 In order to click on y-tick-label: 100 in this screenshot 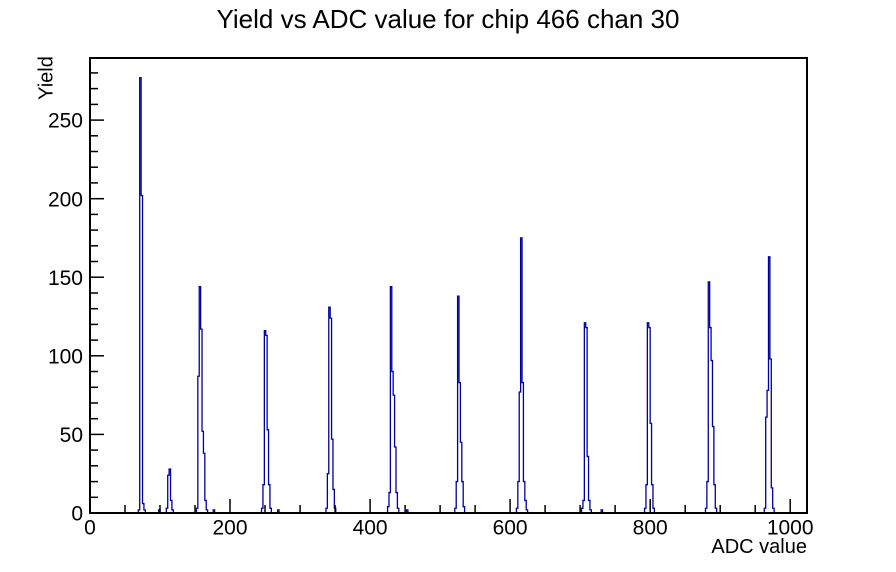, I will do `click(65, 356)`.